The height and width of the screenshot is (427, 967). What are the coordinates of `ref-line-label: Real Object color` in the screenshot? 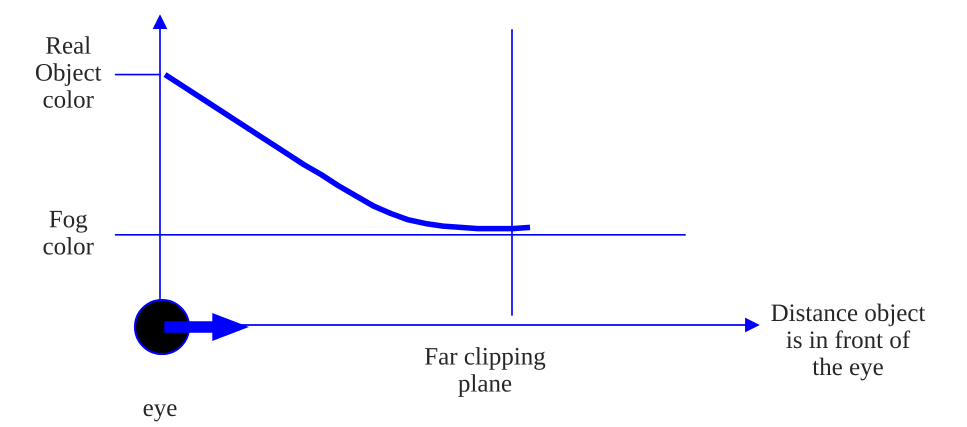 It's located at (69, 72).